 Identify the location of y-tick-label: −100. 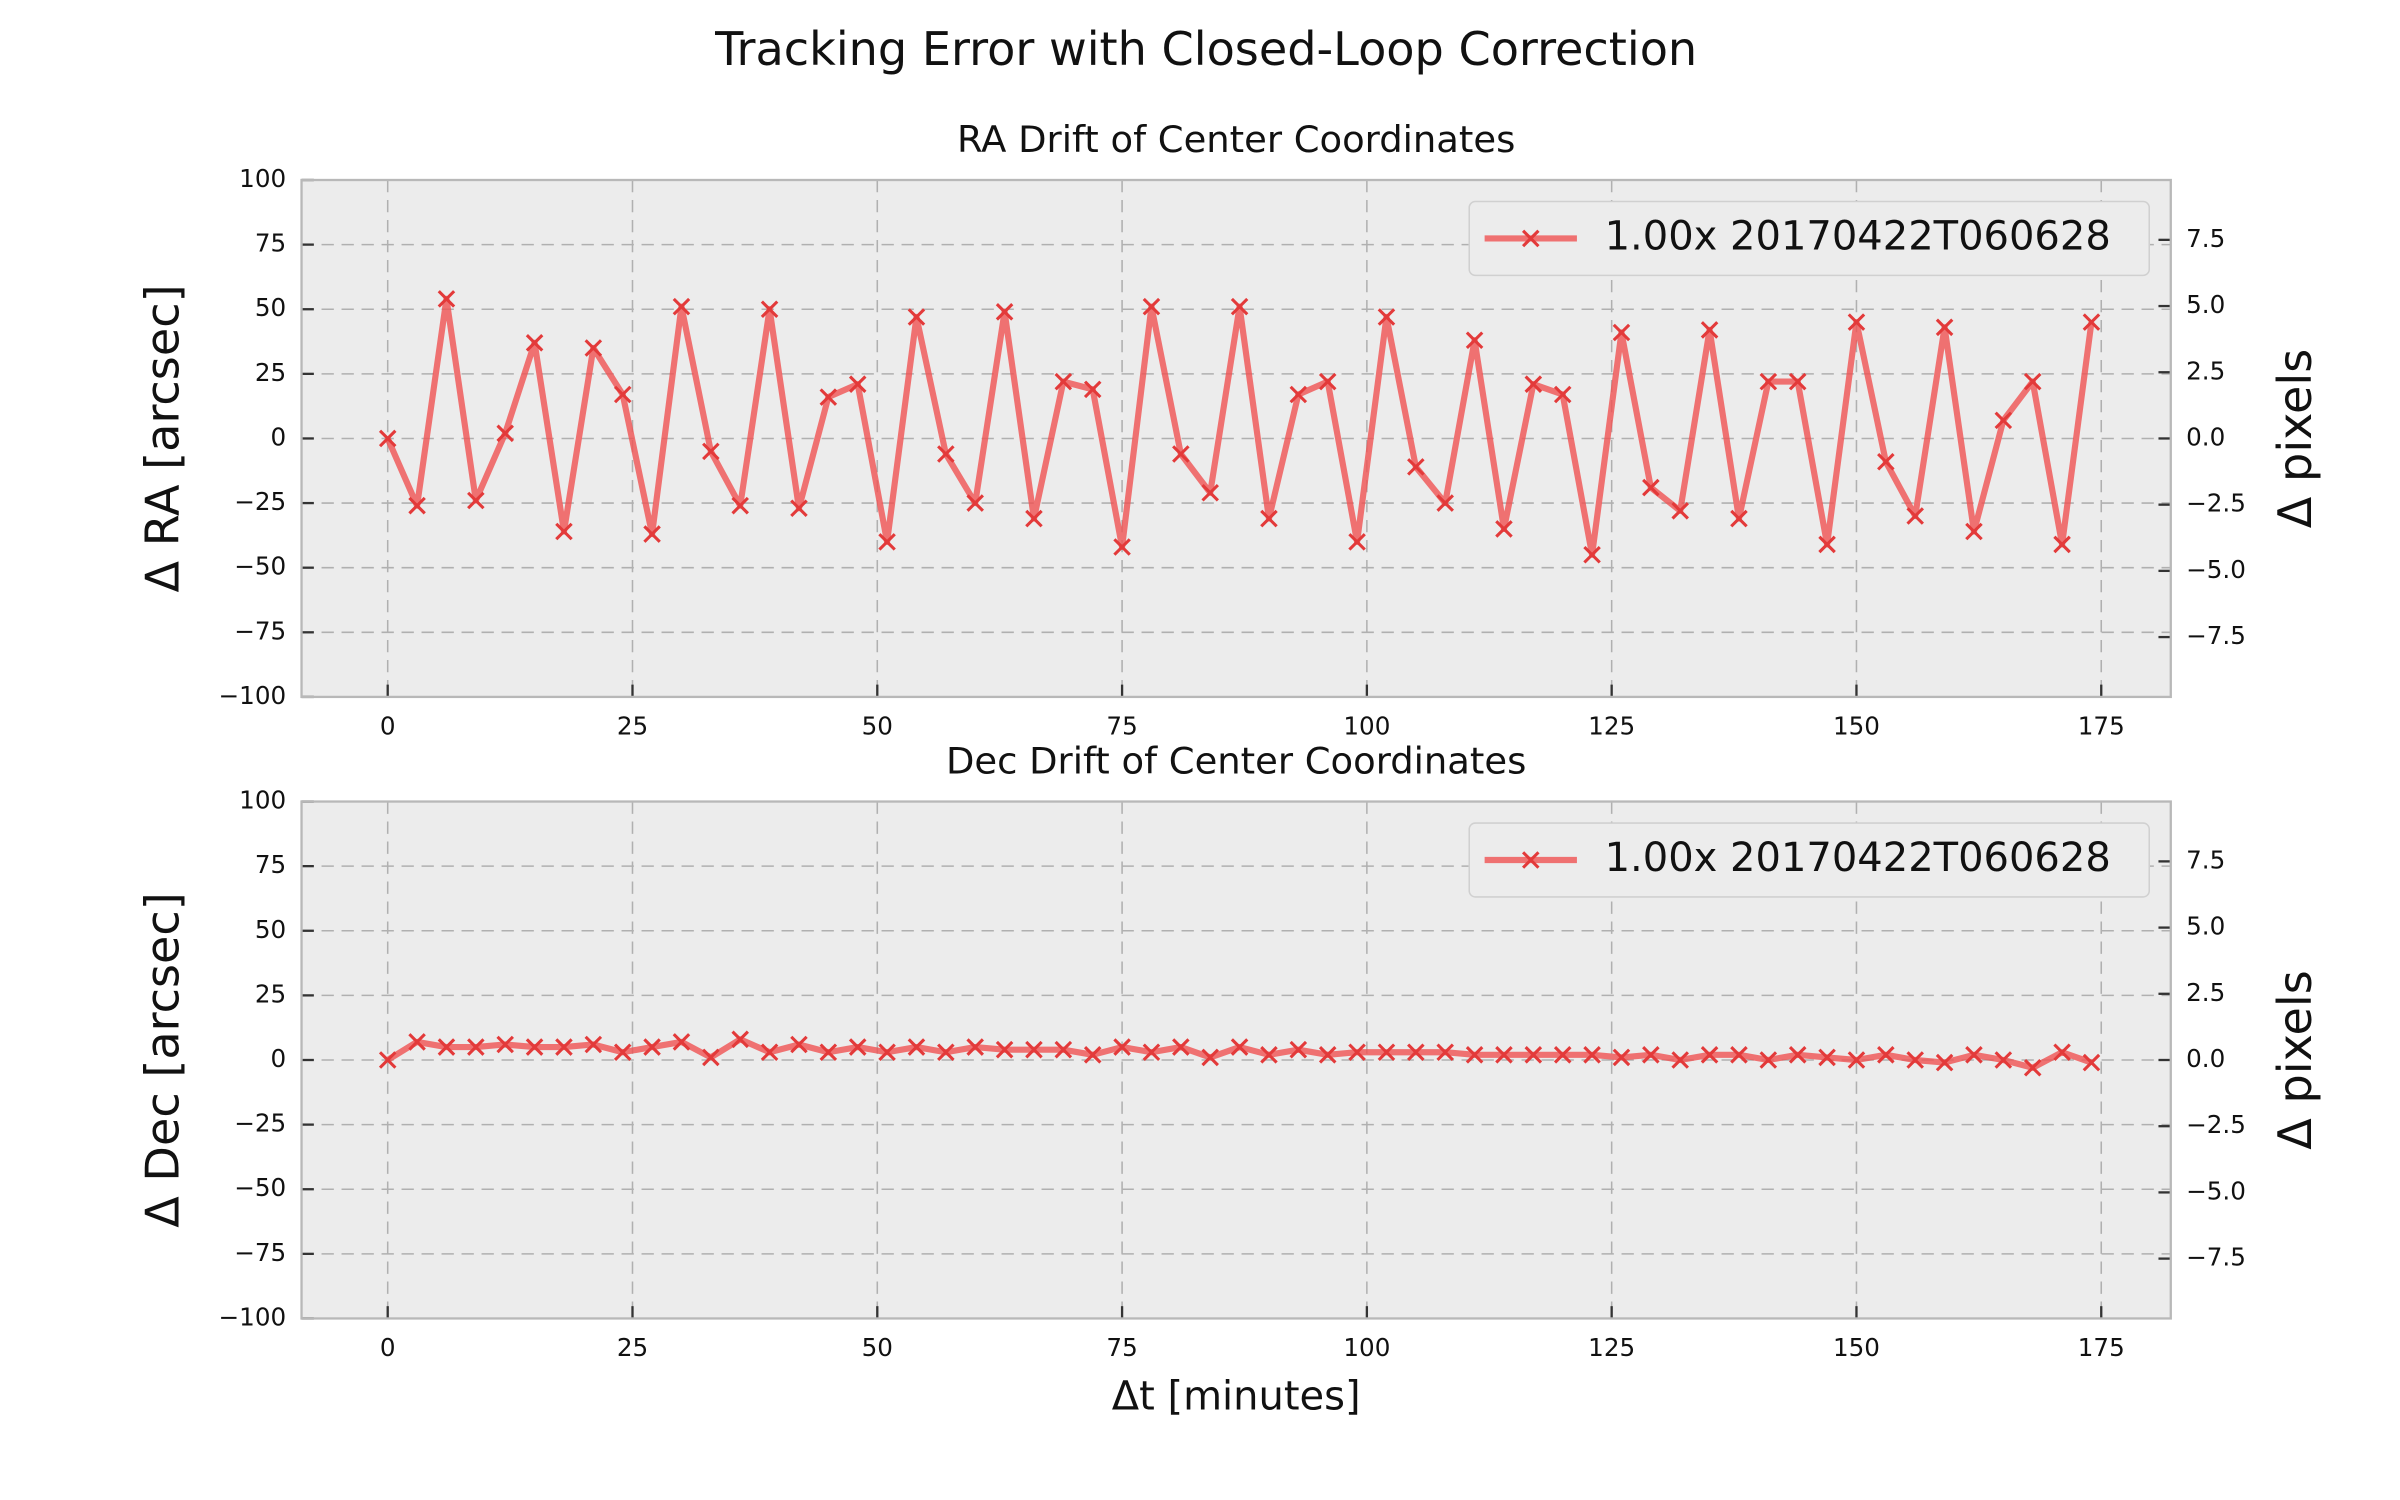
(253, 1316).